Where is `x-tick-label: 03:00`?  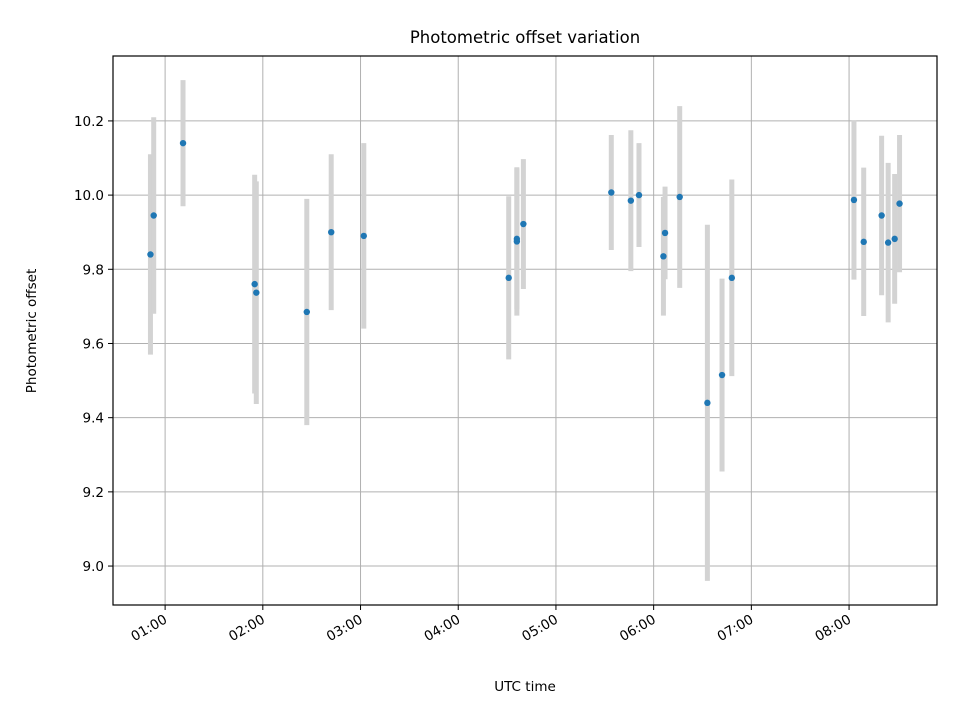
x-tick-label: 03:00 is located at coordinates (345, 628).